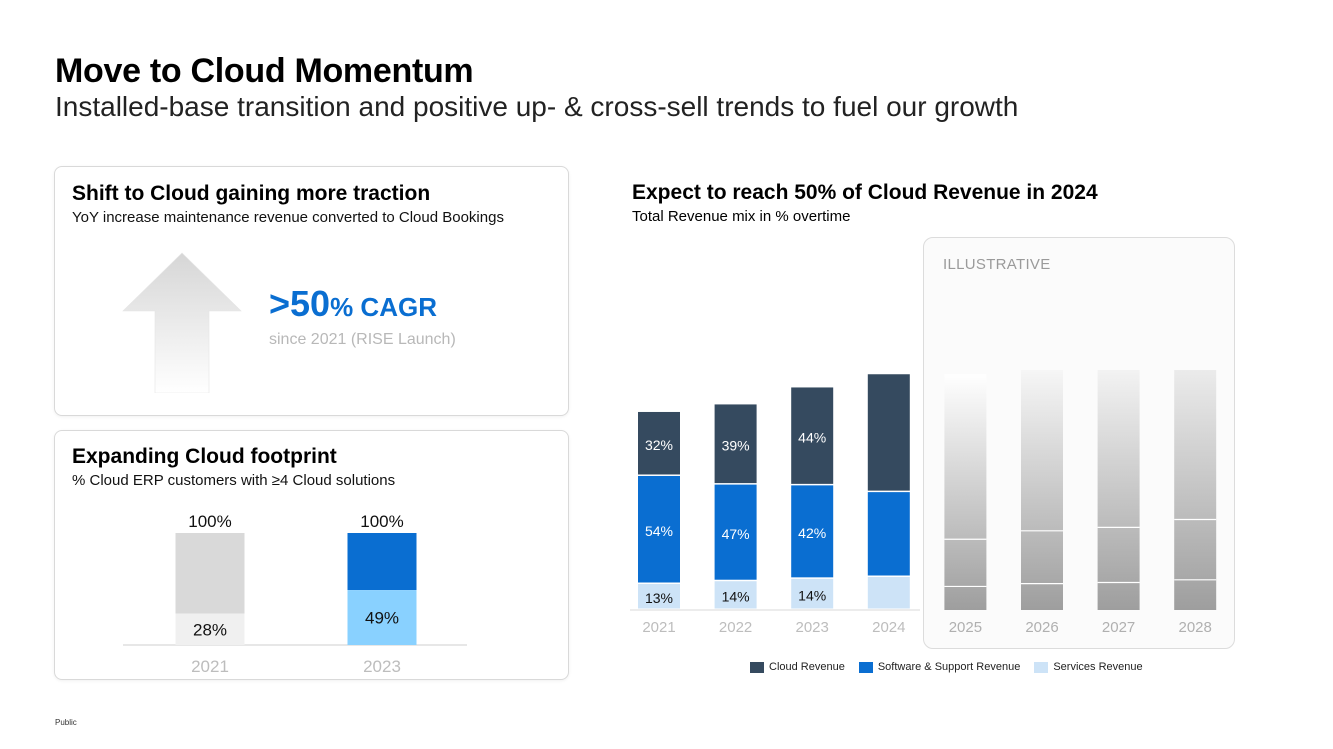 This screenshot has height=749, width=1333. What do you see at coordinates (300, 303) in the screenshot?
I see `cagr-number: >50` at bounding box center [300, 303].